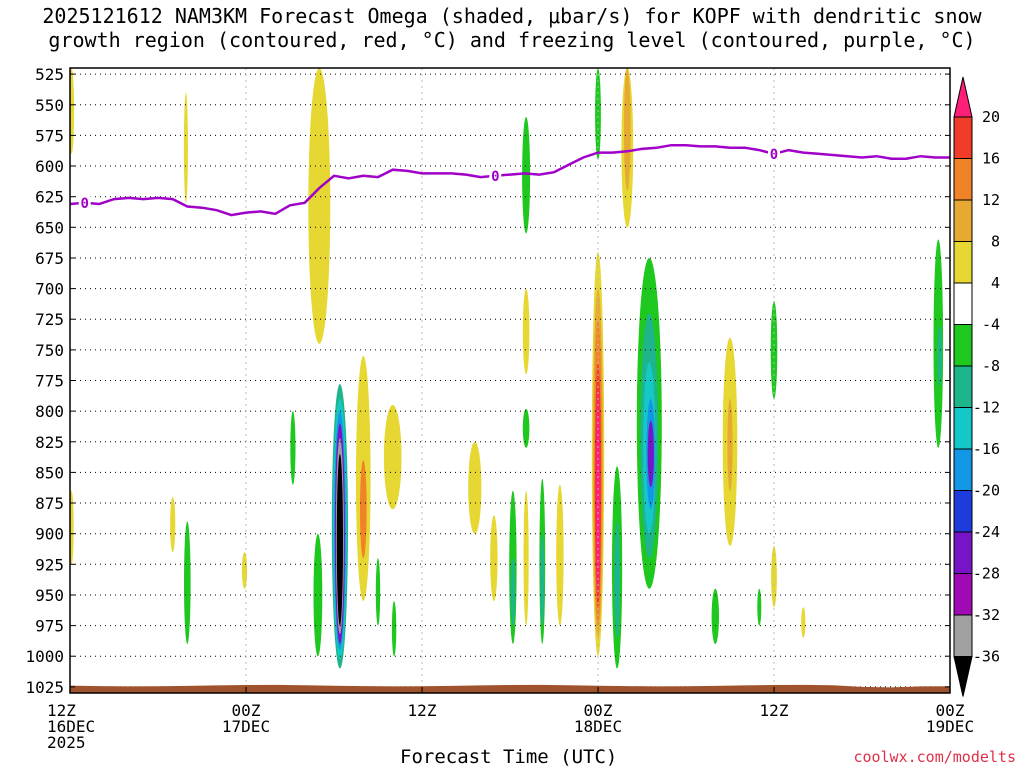 The width and height of the screenshot is (1024, 768). Describe the element at coordinates (49, 227) in the screenshot. I see `y-tick-label: 650` at that location.